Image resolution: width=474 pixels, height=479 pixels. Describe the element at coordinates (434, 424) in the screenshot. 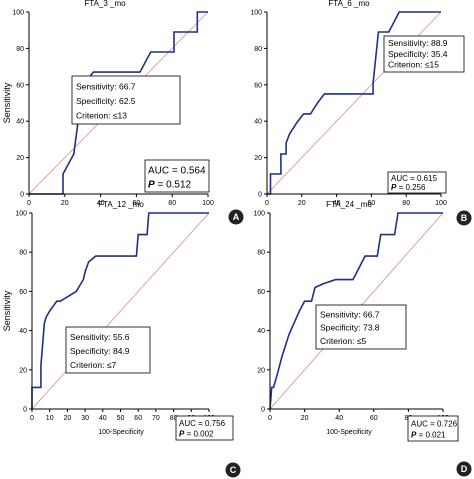

I see `auc-value: AUC = 0.726` at that location.